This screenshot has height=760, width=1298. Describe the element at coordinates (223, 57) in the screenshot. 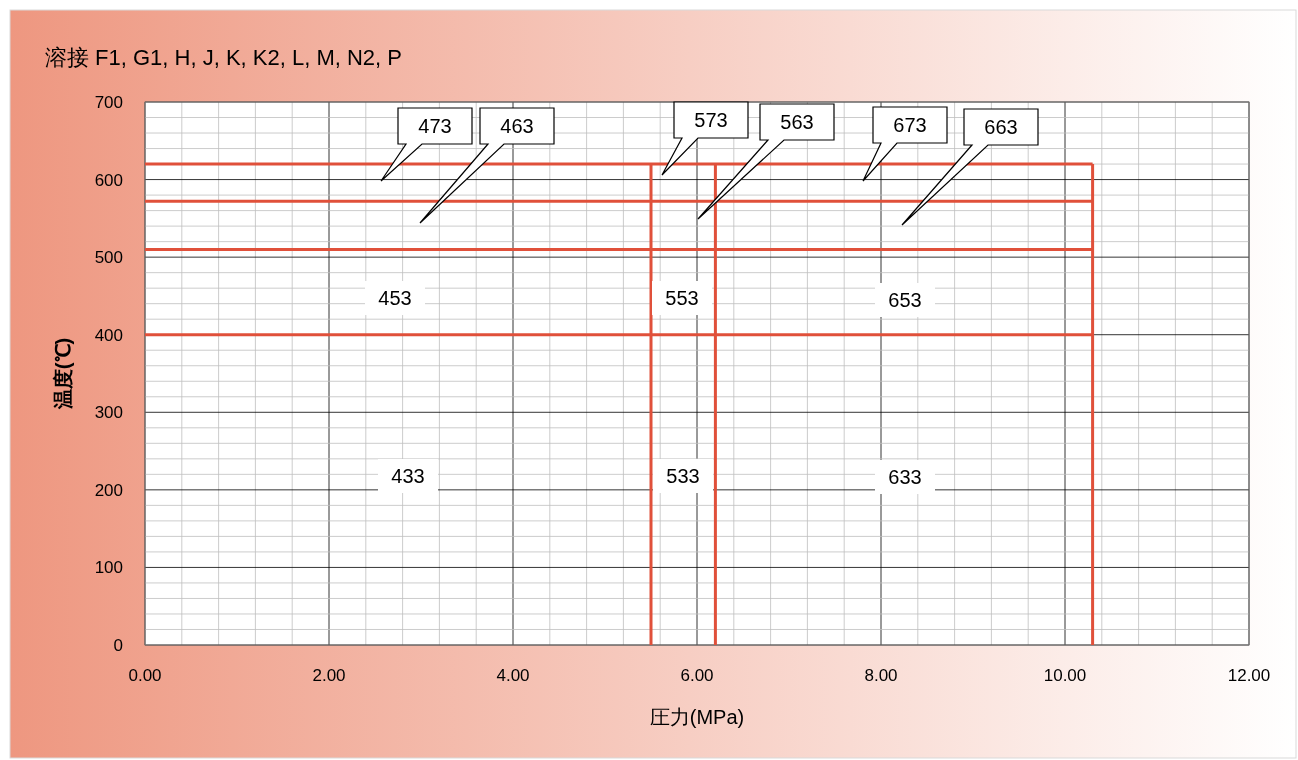

I see `chart-title: 溶接 F1, G1, H, J, K, K2, L, M, N2, P` at that location.